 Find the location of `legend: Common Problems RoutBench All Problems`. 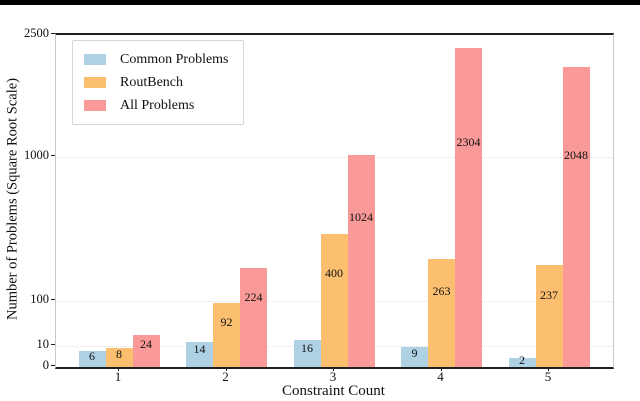

legend: Common Problems RoutBench All Problems is located at coordinates (158, 82).